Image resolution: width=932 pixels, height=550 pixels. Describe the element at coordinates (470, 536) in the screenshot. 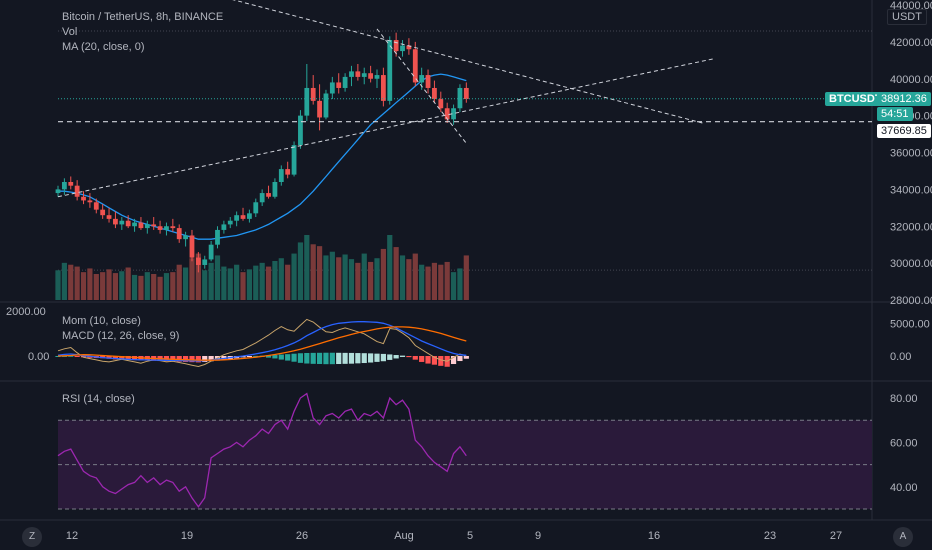

I see `time-axis-tick: 5` at that location.